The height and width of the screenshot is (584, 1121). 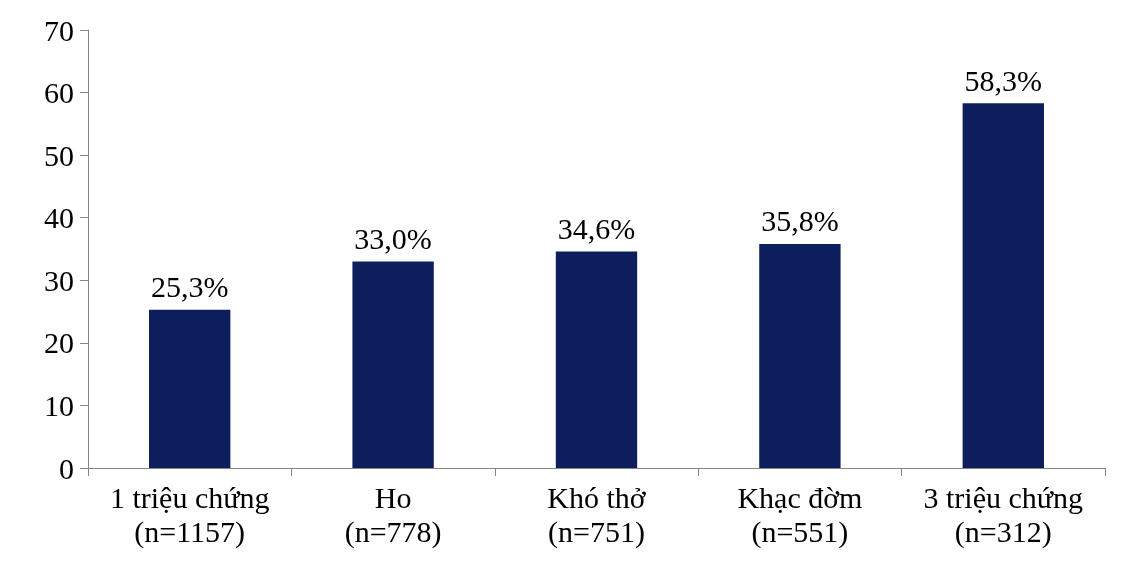 What do you see at coordinates (800, 221) in the screenshot?
I see `data-label: 35,8%` at bounding box center [800, 221].